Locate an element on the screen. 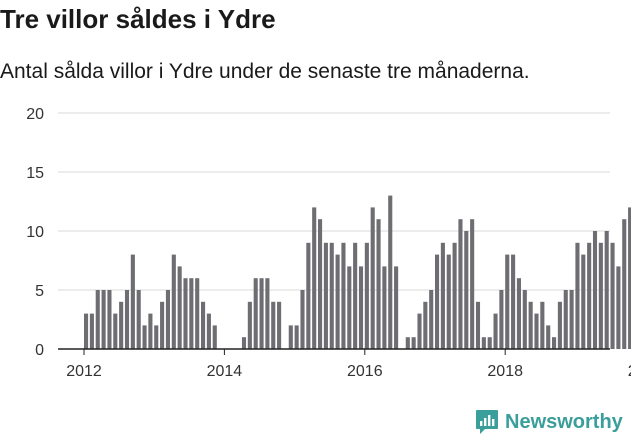 Image resolution: width=631 pixels, height=439 pixels. y-tick-label: 20 is located at coordinates (35, 114).